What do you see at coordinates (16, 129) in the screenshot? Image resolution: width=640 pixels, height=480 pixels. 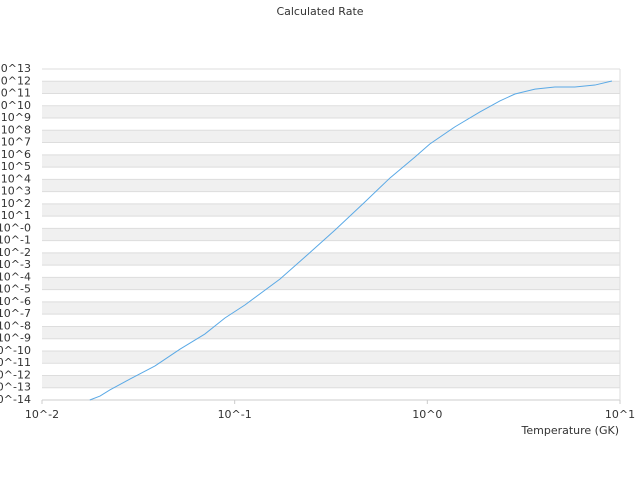 I see `y-tick-label: 10^8` at bounding box center [16, 129].